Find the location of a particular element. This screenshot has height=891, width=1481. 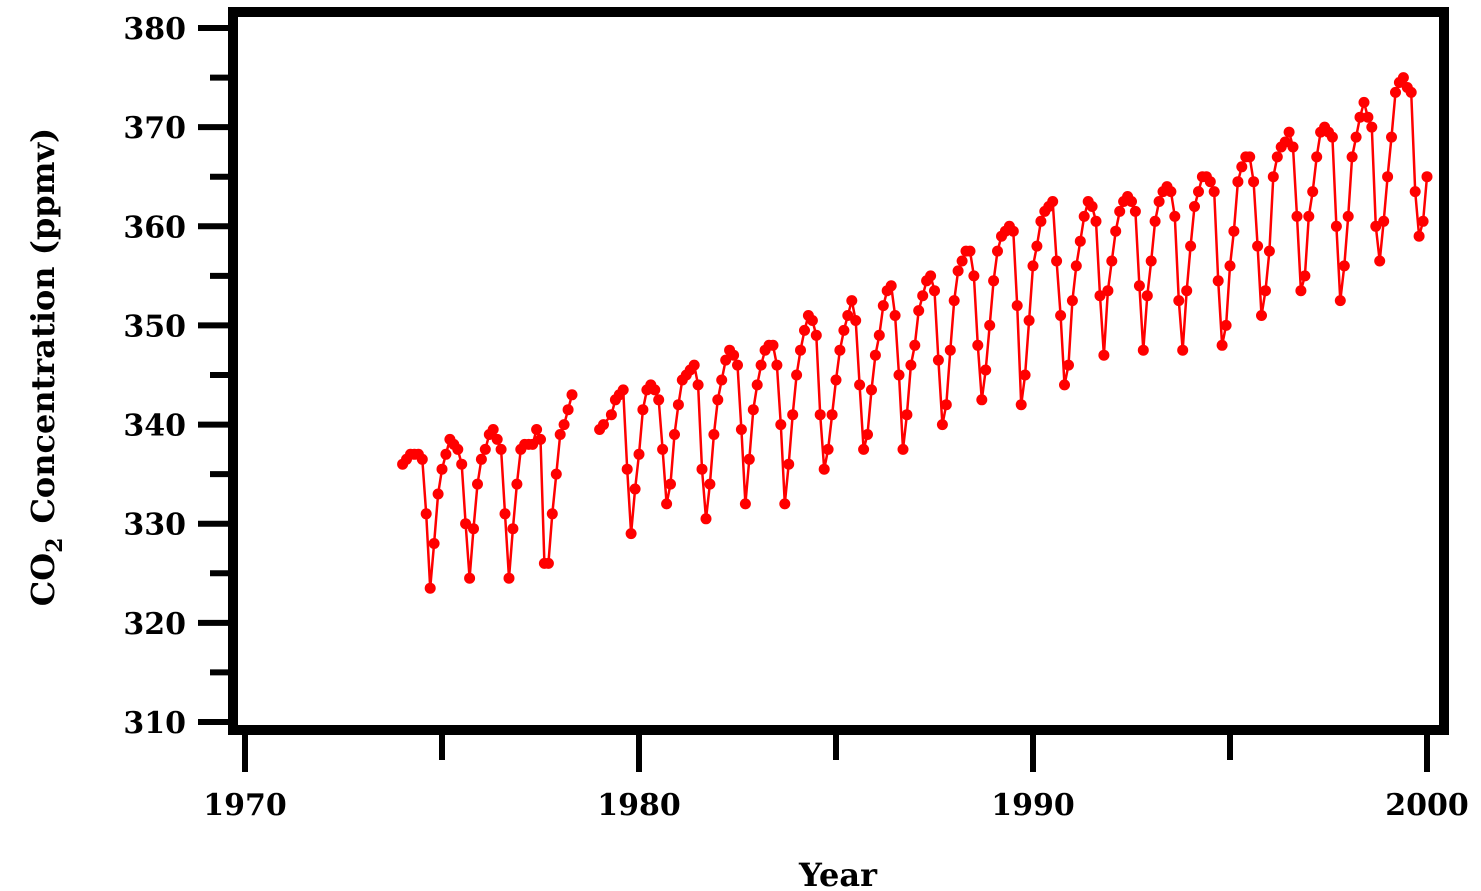

y-tick-labels: 310 320 330 340 350 360 370 380 is located at coordinates (154, 376).